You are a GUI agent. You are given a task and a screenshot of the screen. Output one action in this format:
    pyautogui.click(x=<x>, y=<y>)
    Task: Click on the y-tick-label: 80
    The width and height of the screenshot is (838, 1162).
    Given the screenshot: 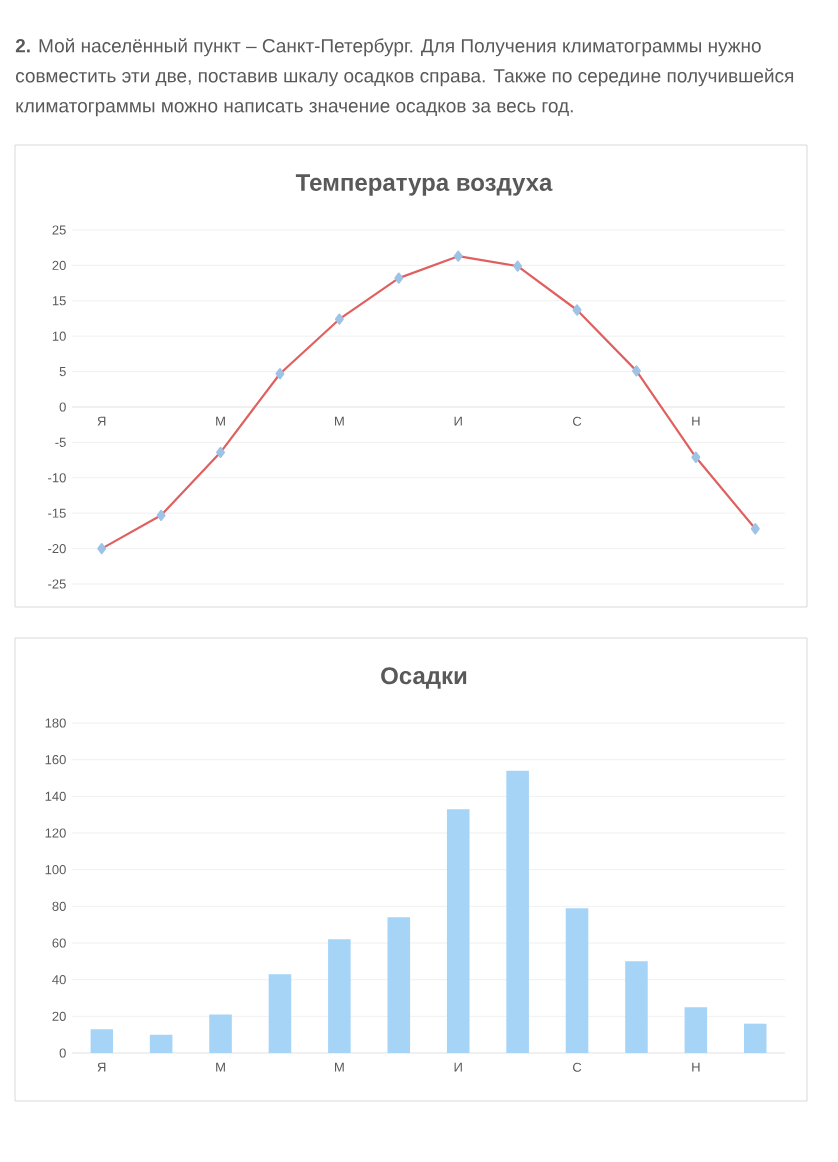 What is the action you would take?
    pyautogui.click(x=59, y=906)
    